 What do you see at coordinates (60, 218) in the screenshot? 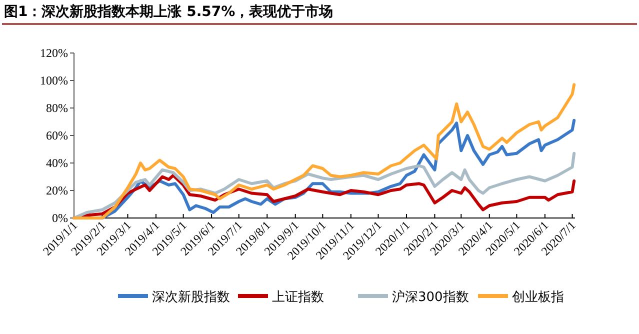
I see `y-tick-label: 0%` at bounding box center [60, 218].